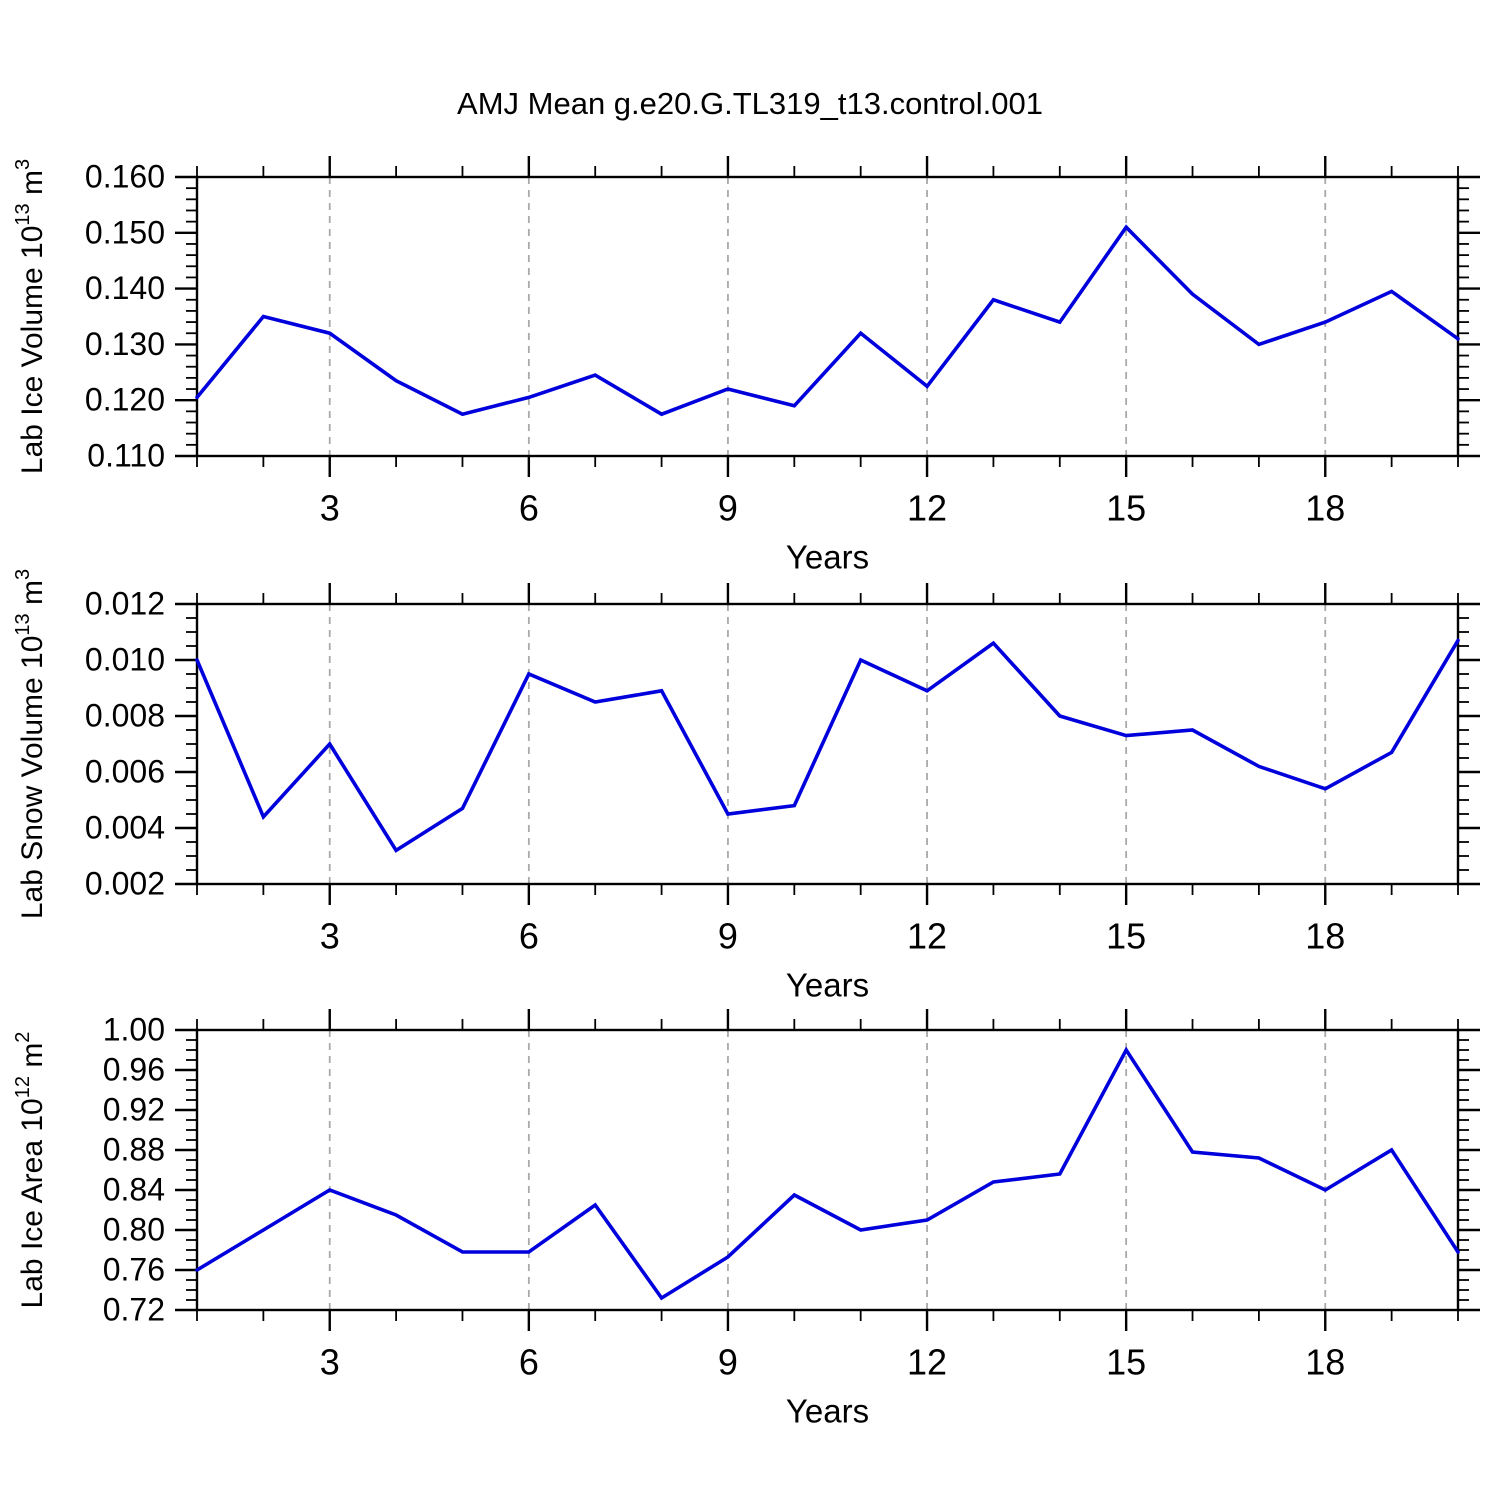  Describe the element at coordinates (30, 1170) in the screenshot. I see `y-axis-title: Lab Ice Area 1012 m2` at that location.